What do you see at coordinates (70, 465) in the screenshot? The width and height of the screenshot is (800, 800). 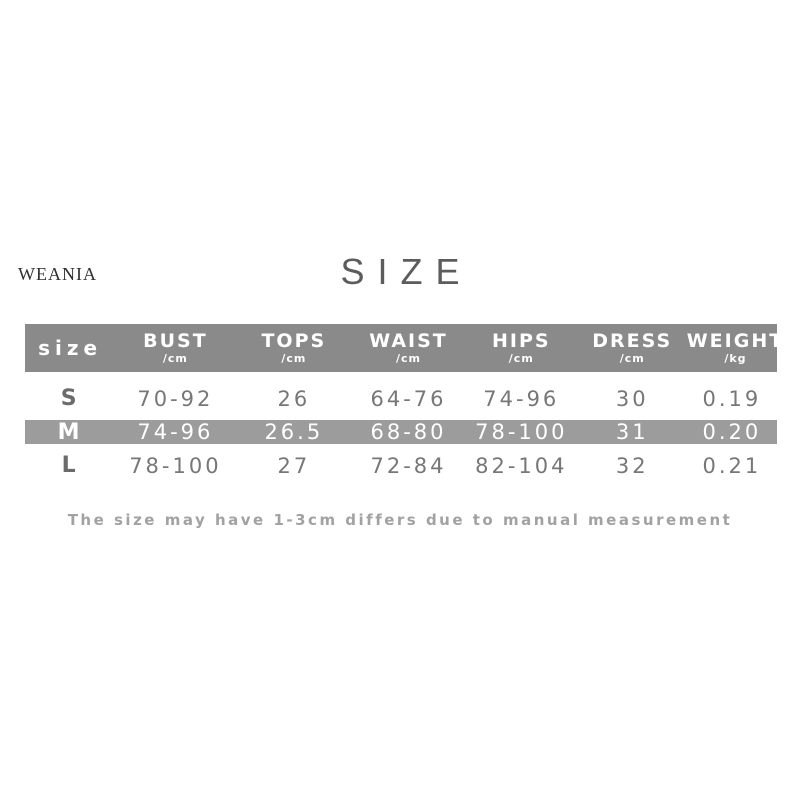 I see `size-label: L` at bounding box center [70, 465].